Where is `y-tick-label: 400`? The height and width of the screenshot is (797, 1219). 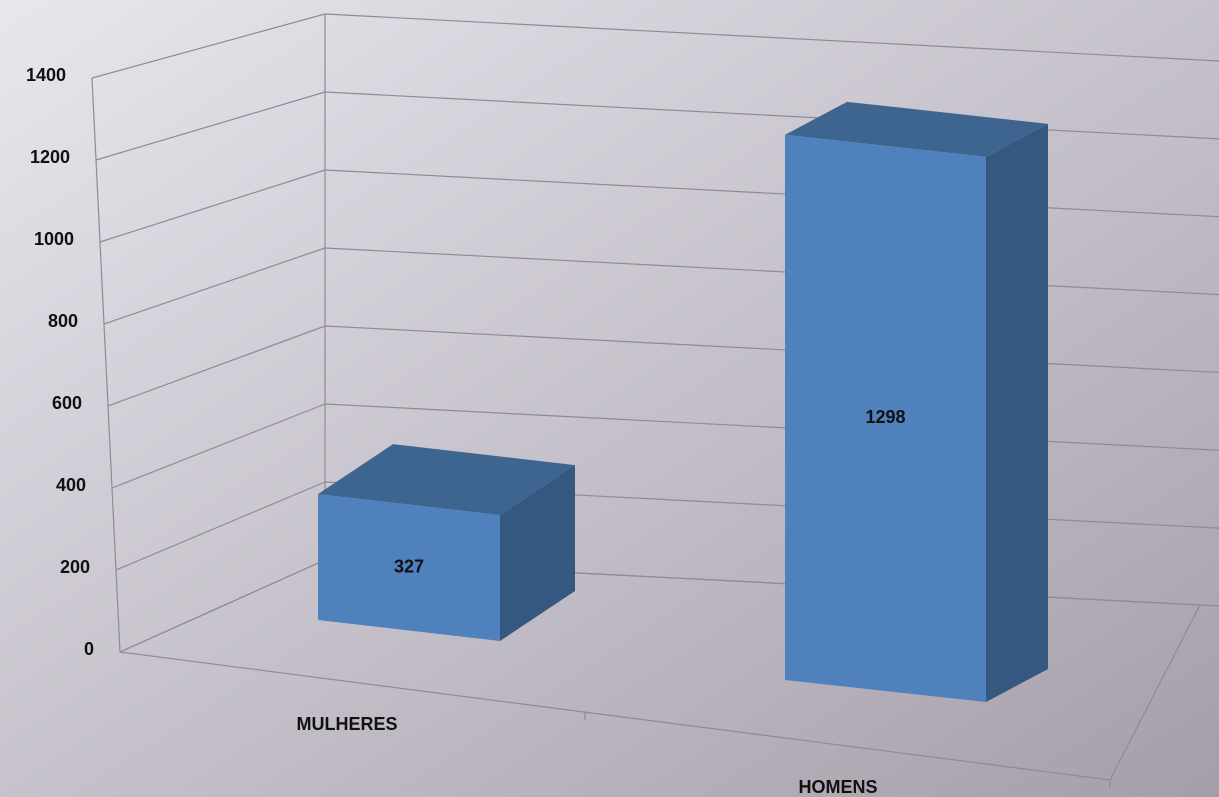 y-tick-label: 400 is located at coordinates (71, 485).